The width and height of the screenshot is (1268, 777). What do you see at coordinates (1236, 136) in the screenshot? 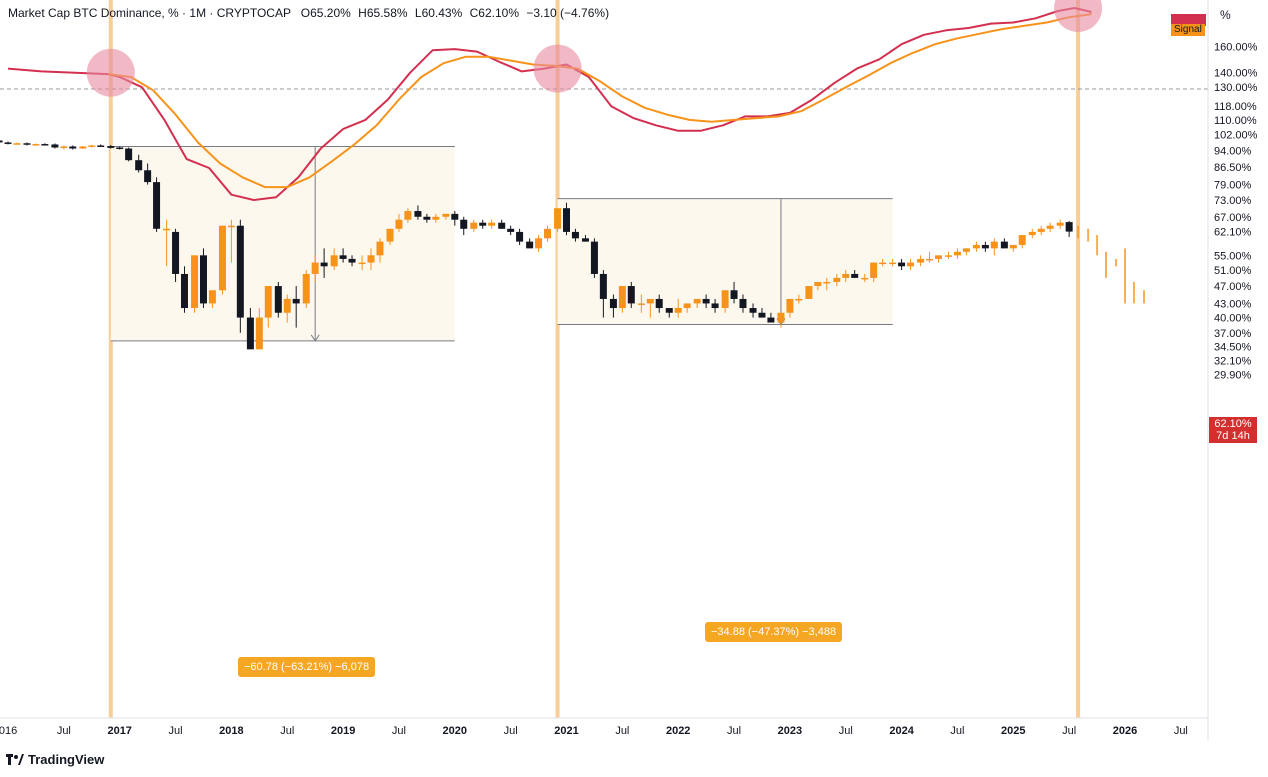
I see `y-tick-label-5: 102.00%` at bounding box center [1236, 136].